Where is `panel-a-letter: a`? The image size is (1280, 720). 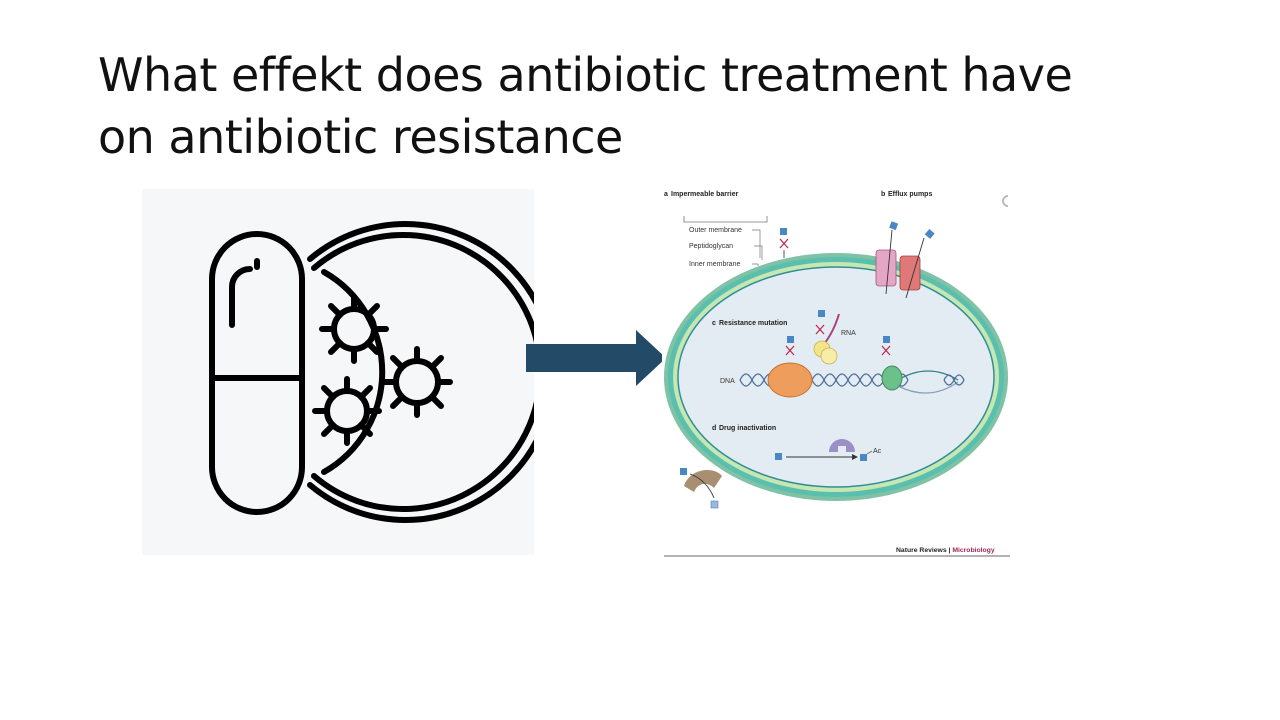
panel-a-letter: a is located at coordinates (666, 194).